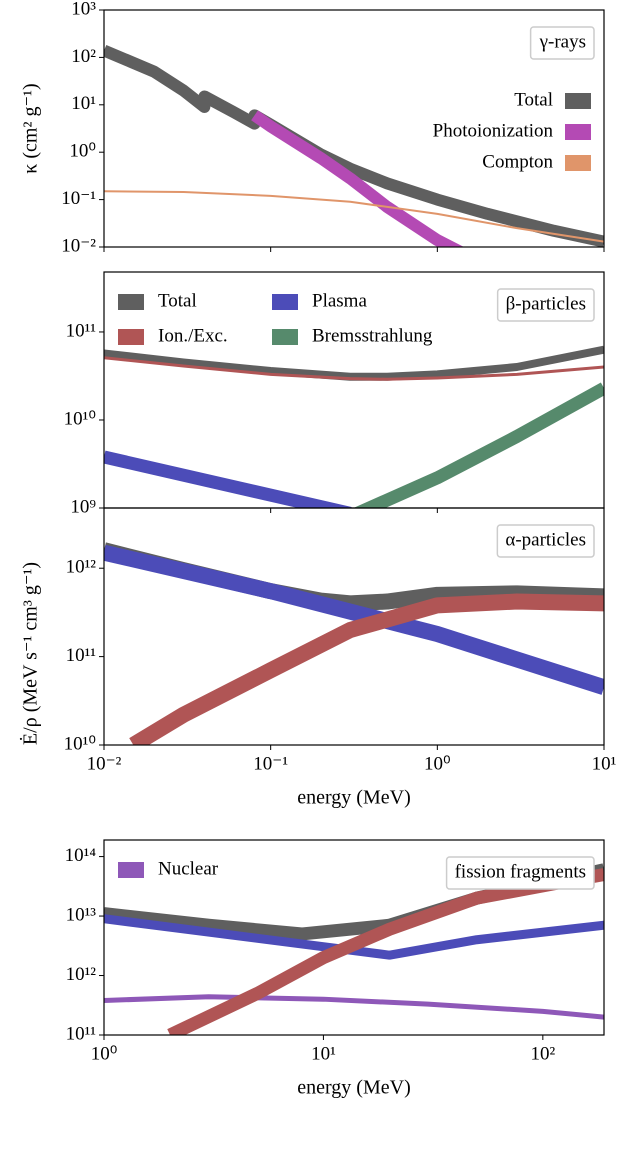 This screenshot has width=620, height=1154. I want to click on y-tick-label: 10⁻², so click(78, 245).